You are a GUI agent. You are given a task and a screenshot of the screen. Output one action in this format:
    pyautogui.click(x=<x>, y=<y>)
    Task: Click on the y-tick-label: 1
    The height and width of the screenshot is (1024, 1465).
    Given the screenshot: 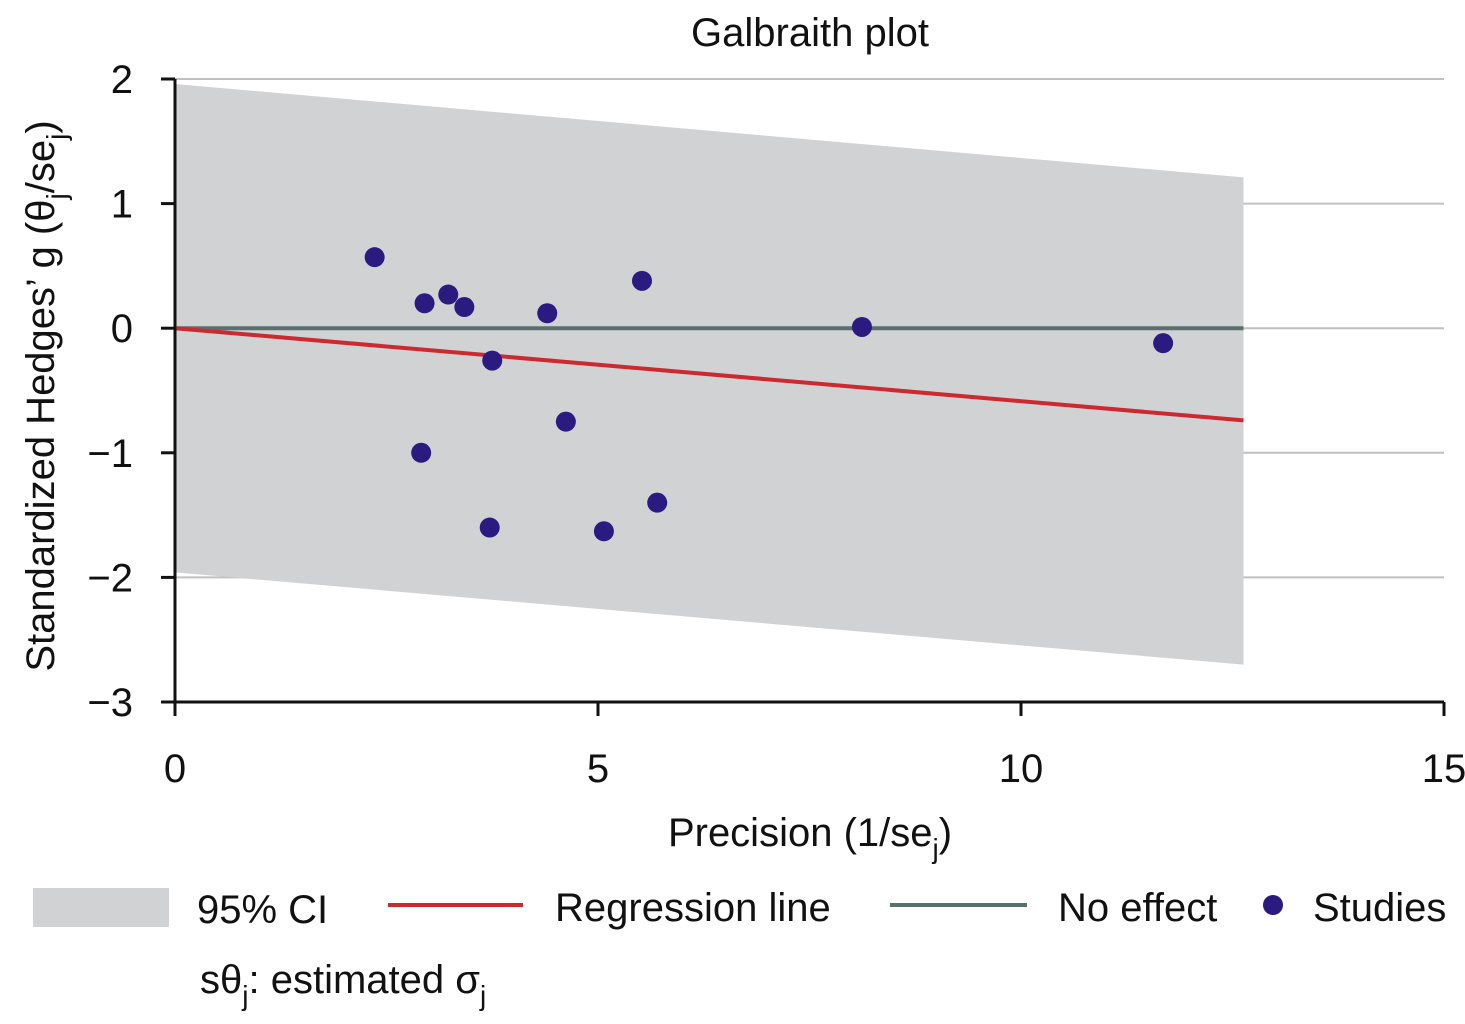 What is the action you would take?
    pyautogui.click(x=122, y=205)
    